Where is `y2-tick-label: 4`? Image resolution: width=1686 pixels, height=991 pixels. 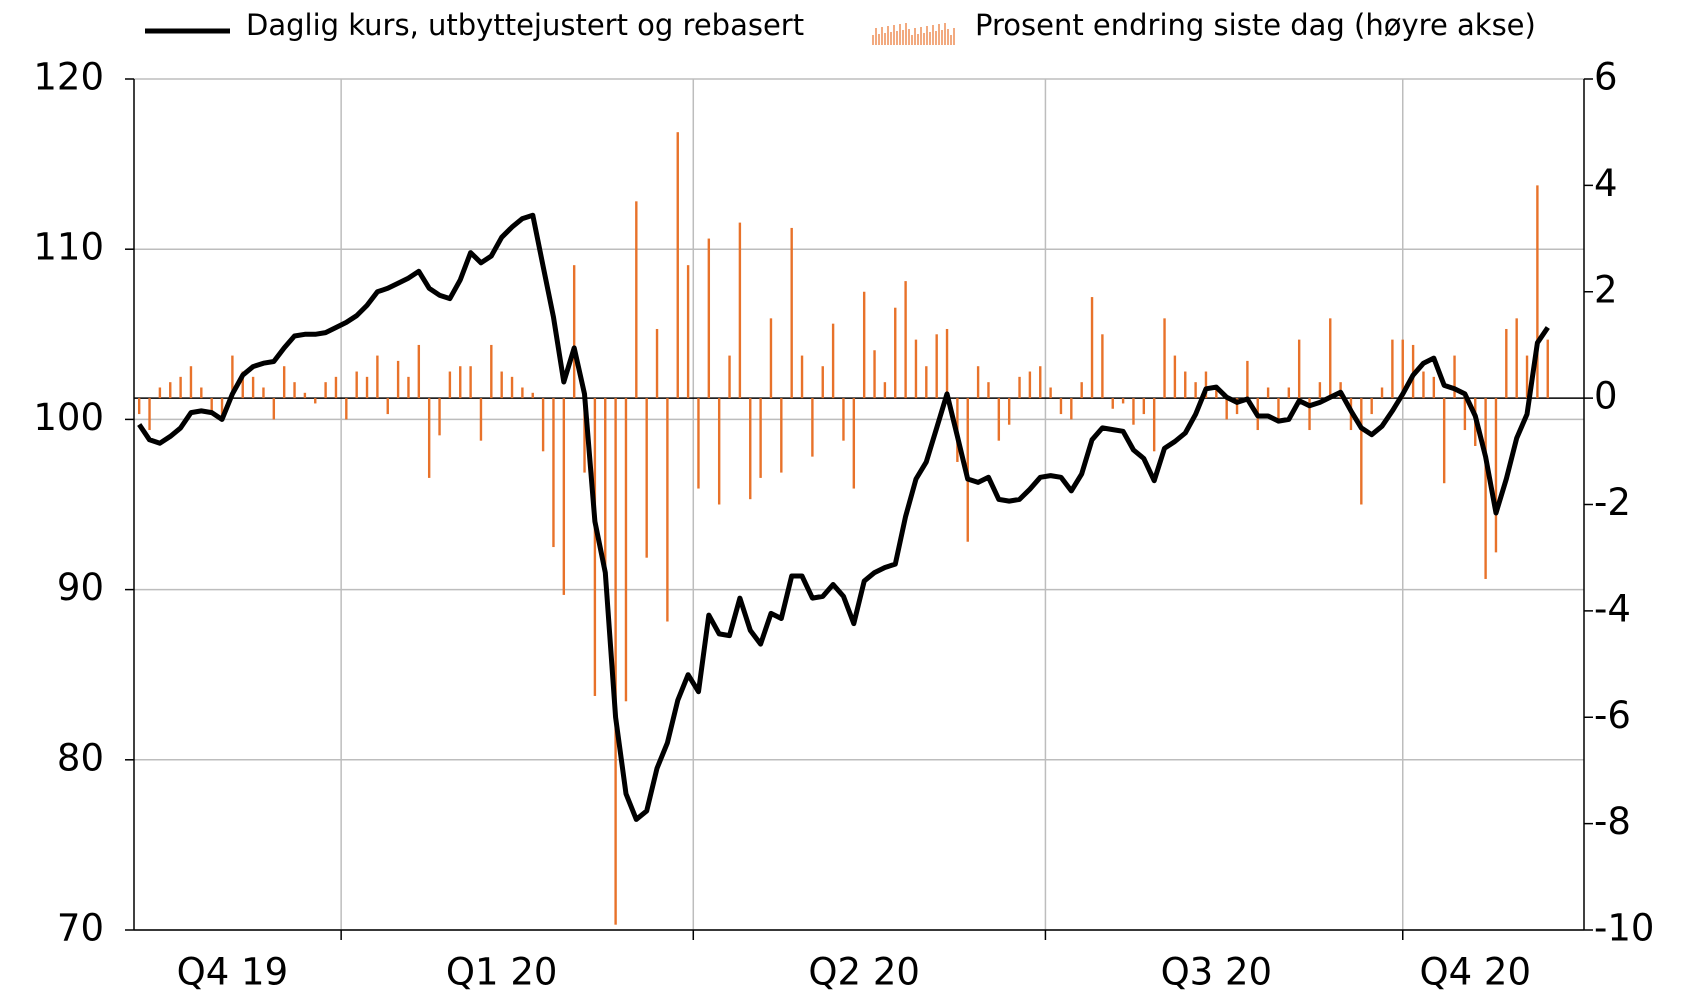
y2-tick-label: 4 is located at coordinates (1606, 183).